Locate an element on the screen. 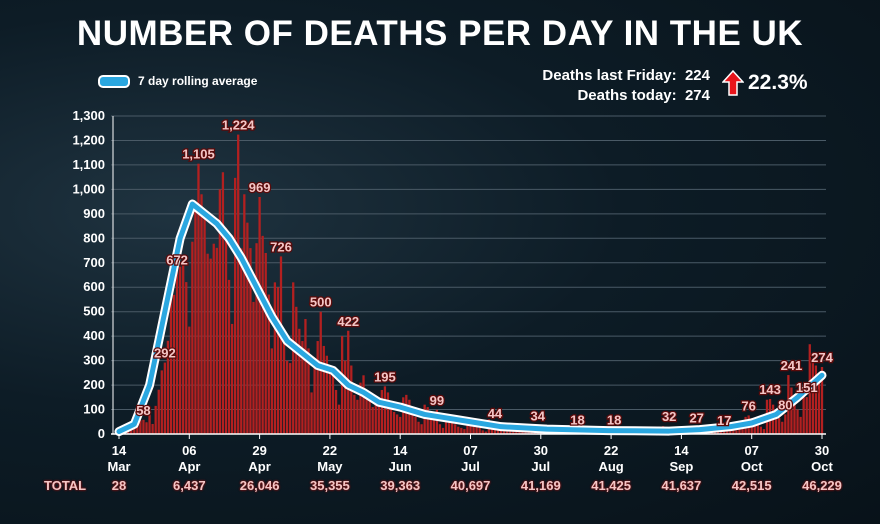 Image resolution: width=880 pixels, height=524 pixels. data-label: 195 is located at coordinates (385, 376).